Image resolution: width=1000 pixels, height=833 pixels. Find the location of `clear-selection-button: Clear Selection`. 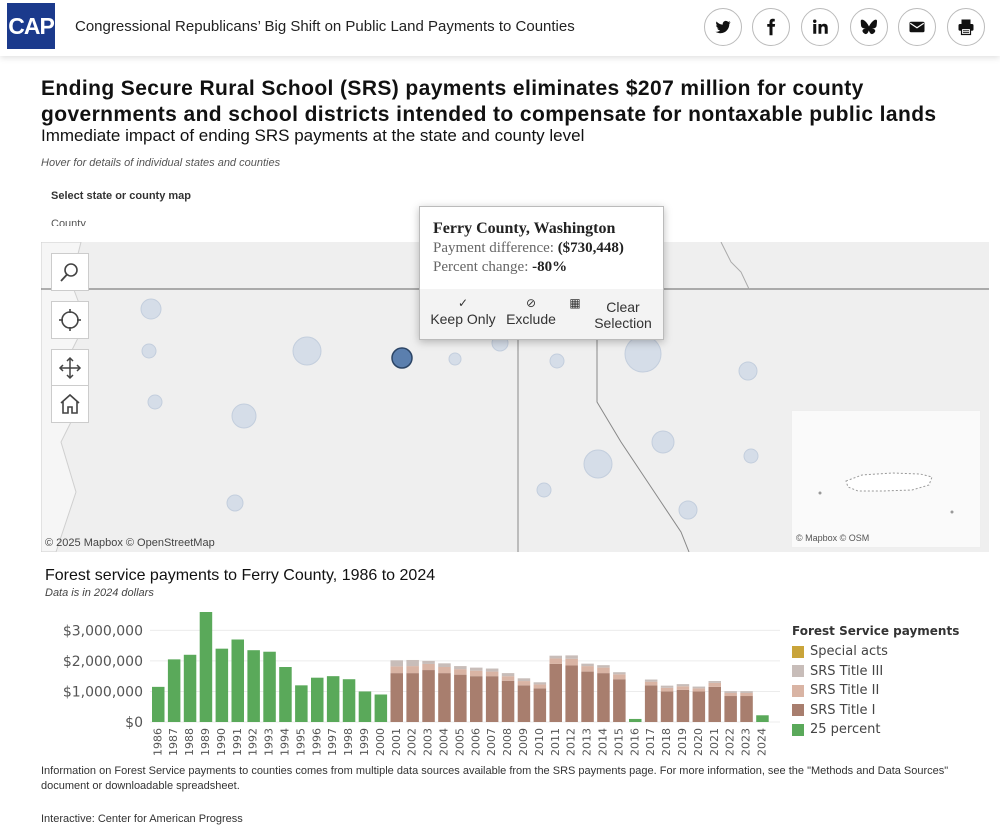

clear-selection-button: Clear Selection is located at coordinates (623, 315).